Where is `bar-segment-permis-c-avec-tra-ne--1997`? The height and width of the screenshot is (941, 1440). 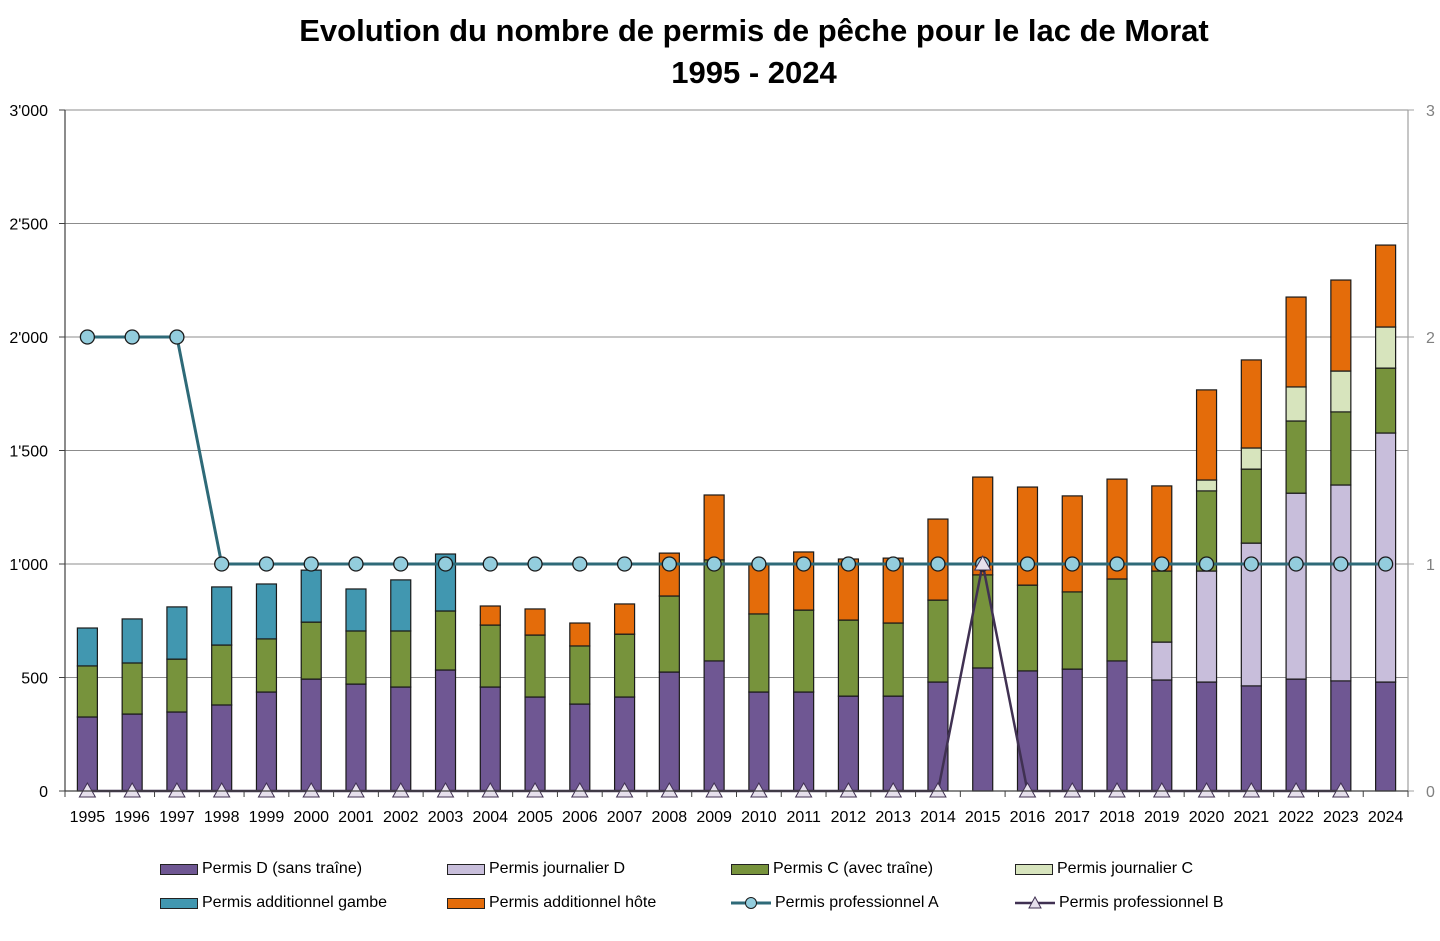 bar-segment-permis-c-avec-tra-ne--1997 is located at coordinates (177, 685).